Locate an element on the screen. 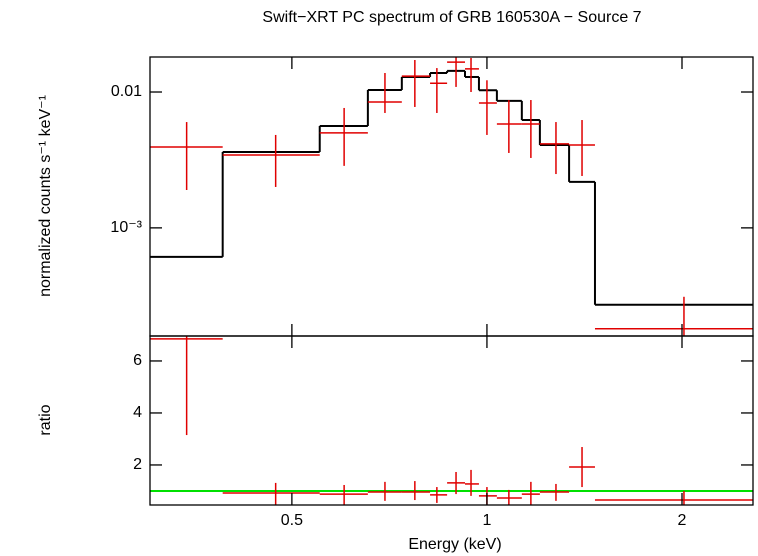  y-tick-label: 10⁻³ is located at coordinates (126, 227).